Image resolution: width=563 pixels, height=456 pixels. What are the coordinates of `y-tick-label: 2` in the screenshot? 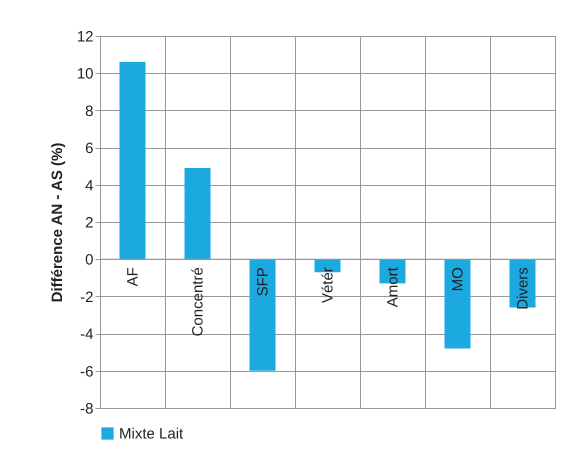 It's located at (89, 223).